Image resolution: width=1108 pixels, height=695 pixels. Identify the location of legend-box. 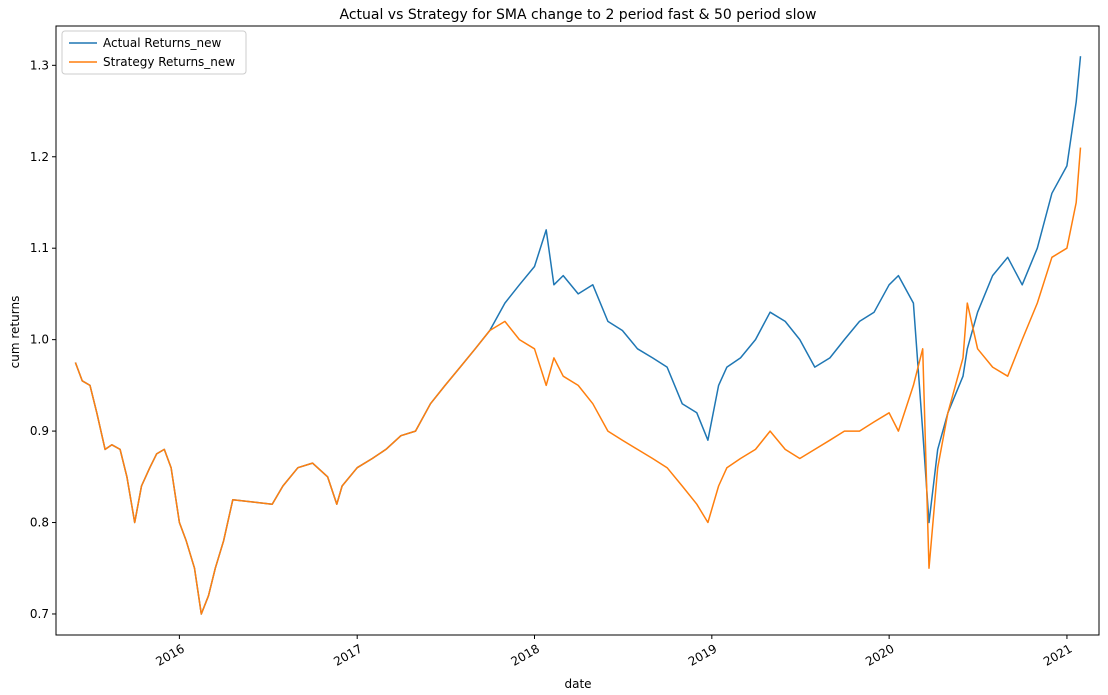
(154, 52).